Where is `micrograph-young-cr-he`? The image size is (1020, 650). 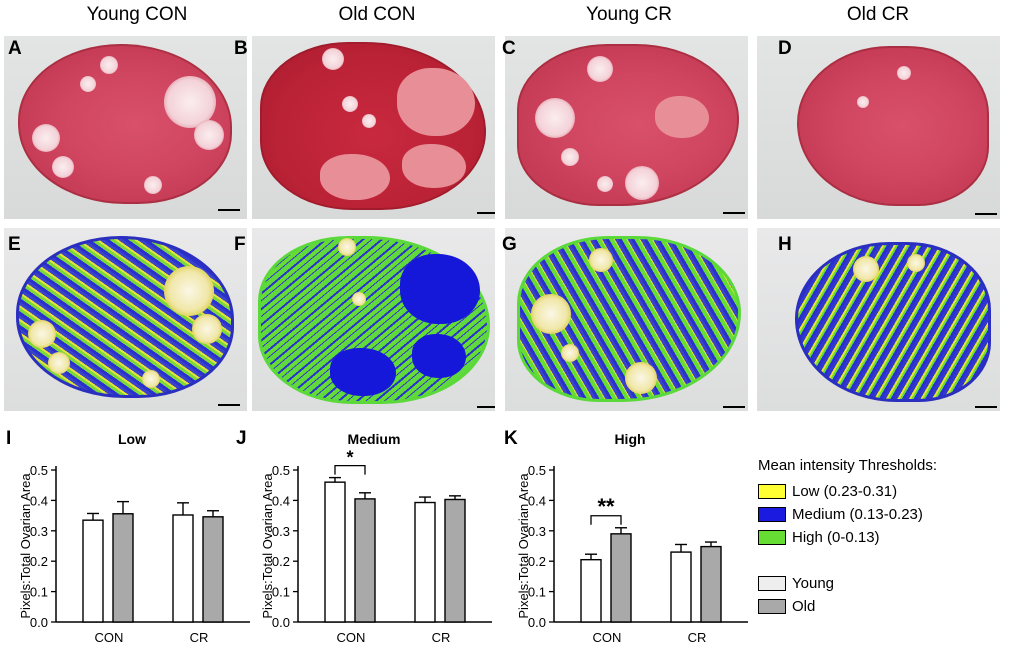
micrograph-young-cr-he is located at coordinates (626, 127).